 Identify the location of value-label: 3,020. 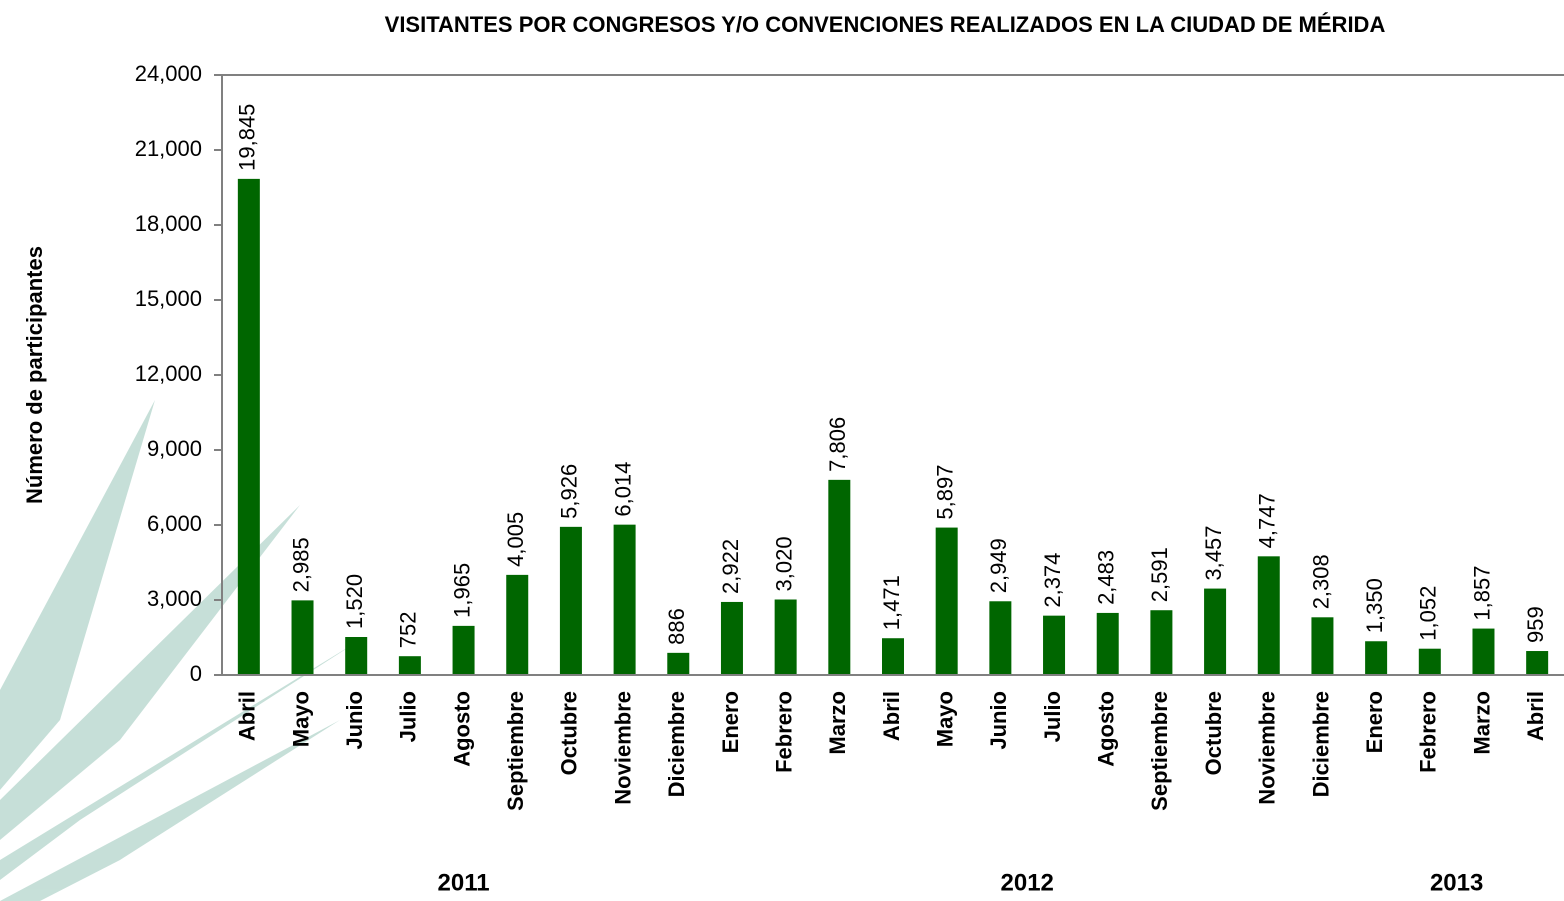
(783, 563).